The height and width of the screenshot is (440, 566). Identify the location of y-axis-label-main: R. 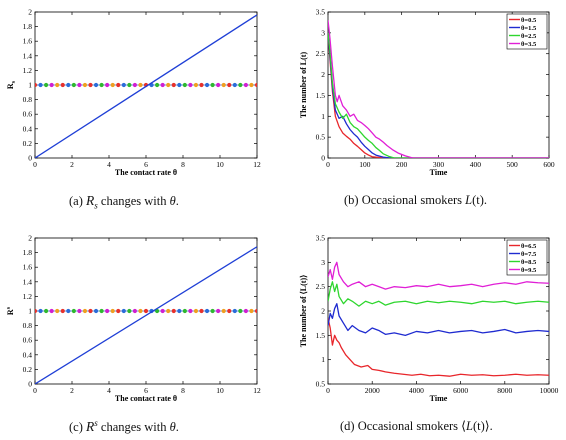
(10, 312).